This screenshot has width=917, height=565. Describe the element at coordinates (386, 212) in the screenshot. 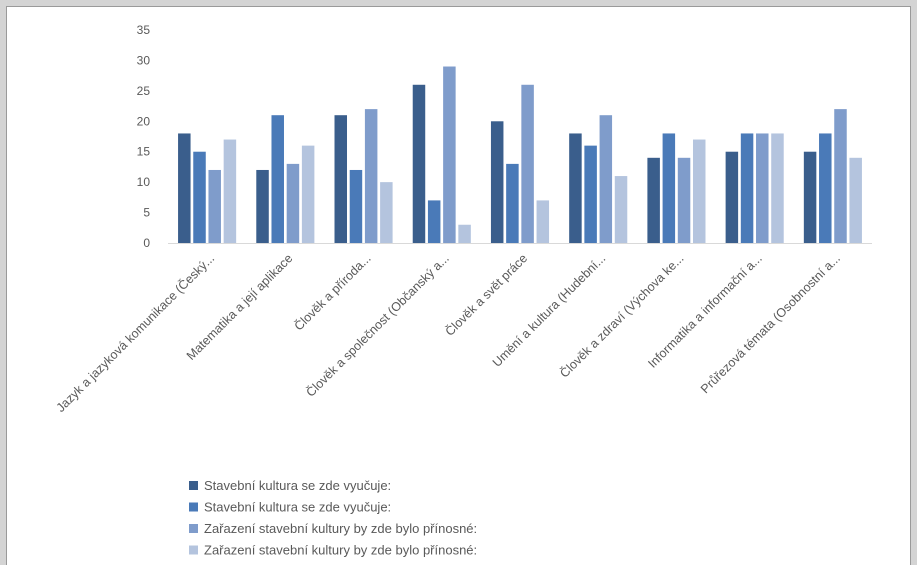

I see `bar-s4-c3` at that location.